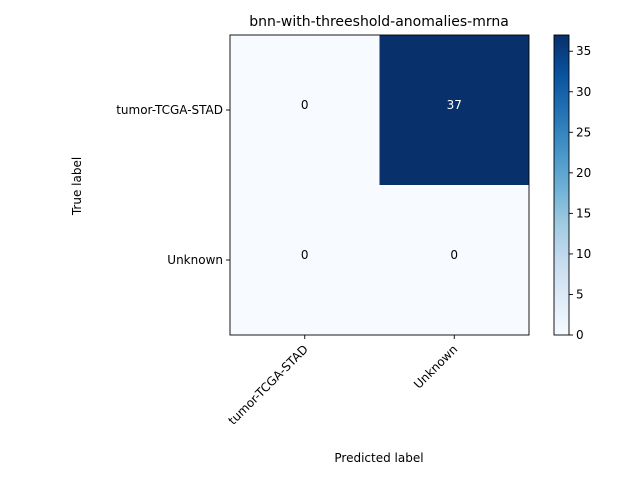 The image size is (640, 484). What do you see at coordinates (583, 92) in the screenshot?
I see `colorbar-tick-label: 30` at bounding box center [583, 92].